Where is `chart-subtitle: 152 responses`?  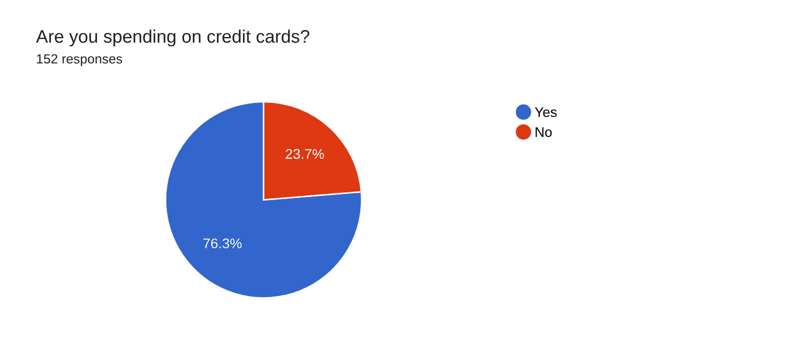
chart-subtitle: 152 responses is located at coordinates (79, 60).